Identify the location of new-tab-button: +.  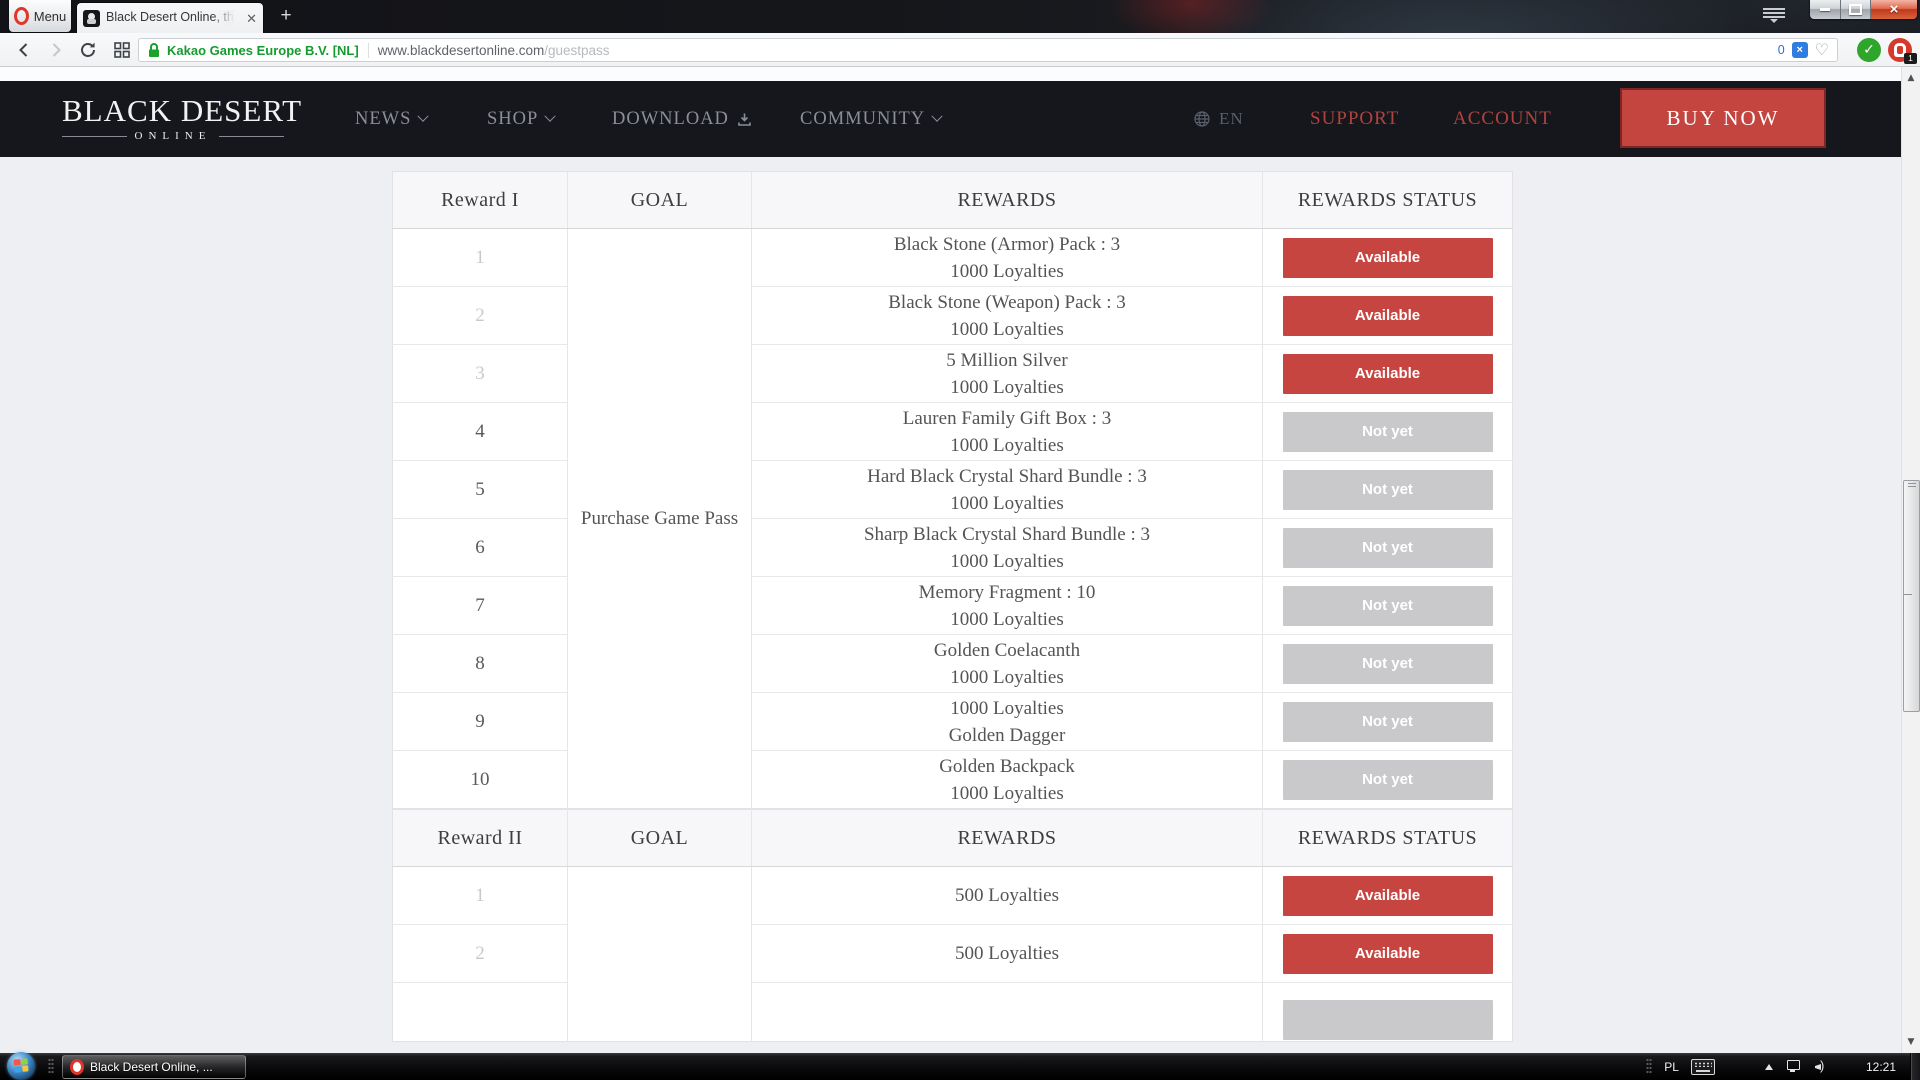
(286, 15).